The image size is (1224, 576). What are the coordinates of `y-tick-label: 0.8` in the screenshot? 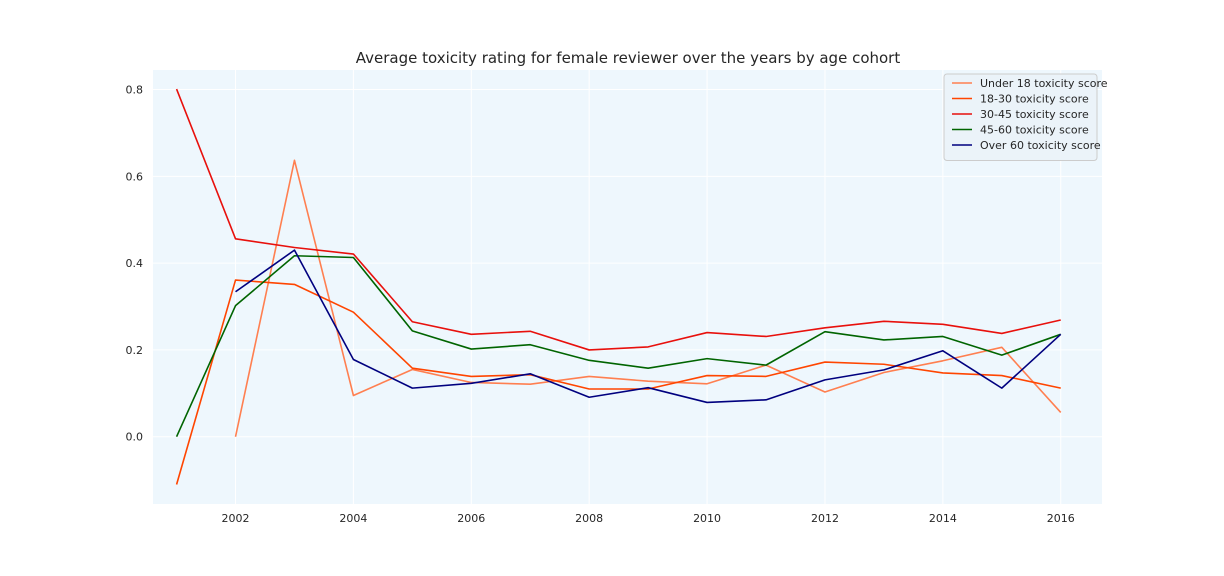 It's located at (135, 90).